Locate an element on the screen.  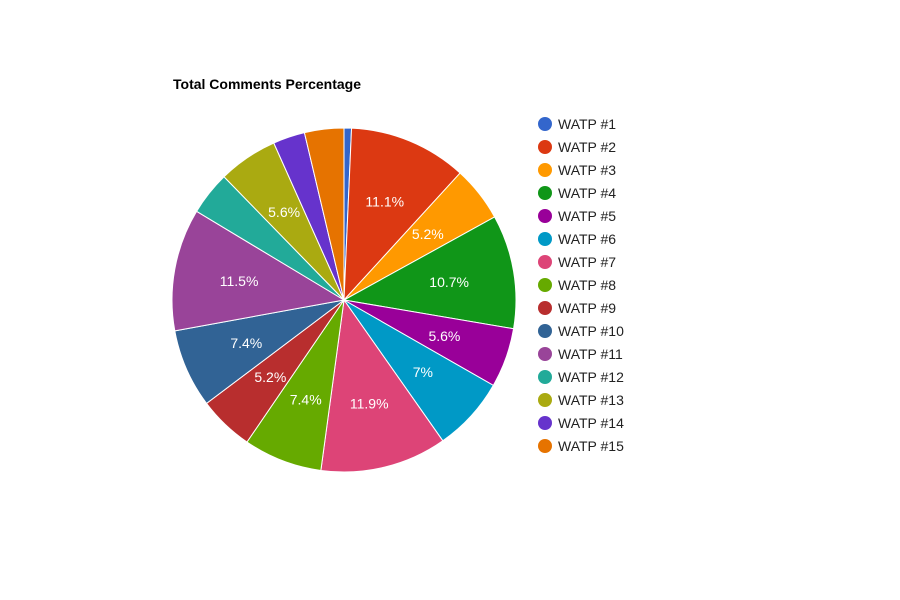
chart-title: Total Comments Percentage is located at coordinates (267, 84).